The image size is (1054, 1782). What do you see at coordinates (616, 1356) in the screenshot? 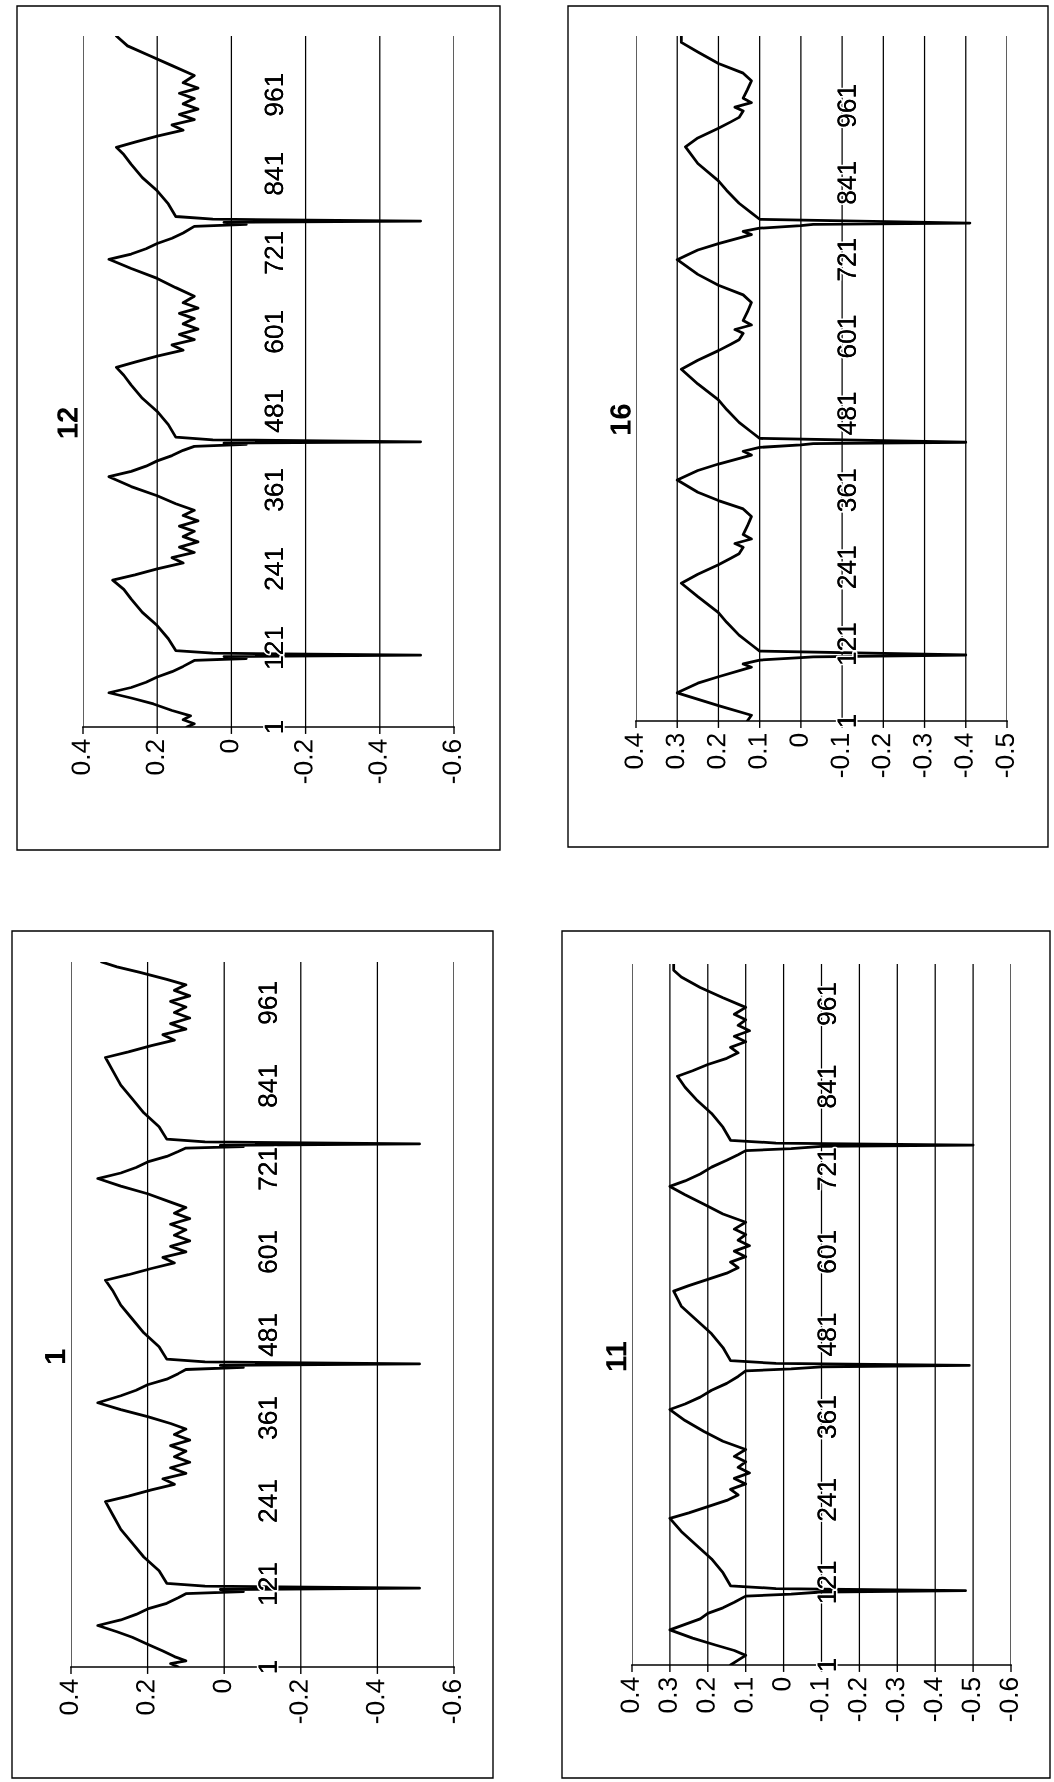
I see `text: 11` at bounding box center [616, 1356].